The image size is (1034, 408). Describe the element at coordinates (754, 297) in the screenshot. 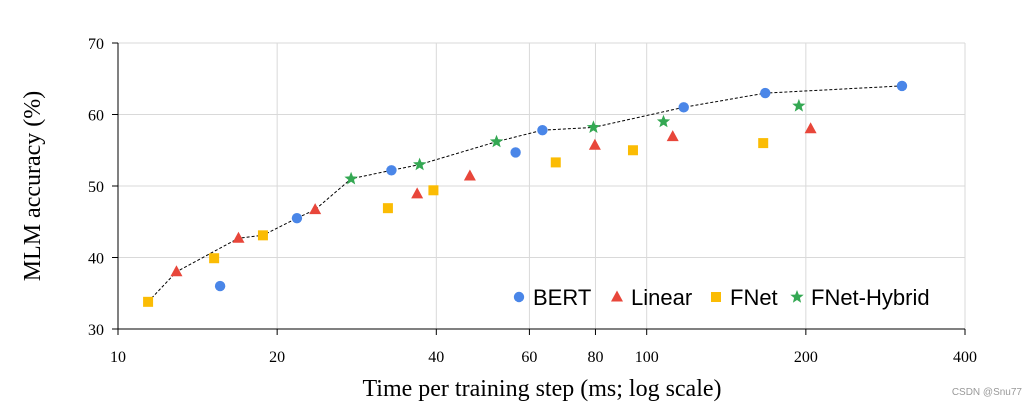

I see `legend-fnet-label: FNet` at that location.